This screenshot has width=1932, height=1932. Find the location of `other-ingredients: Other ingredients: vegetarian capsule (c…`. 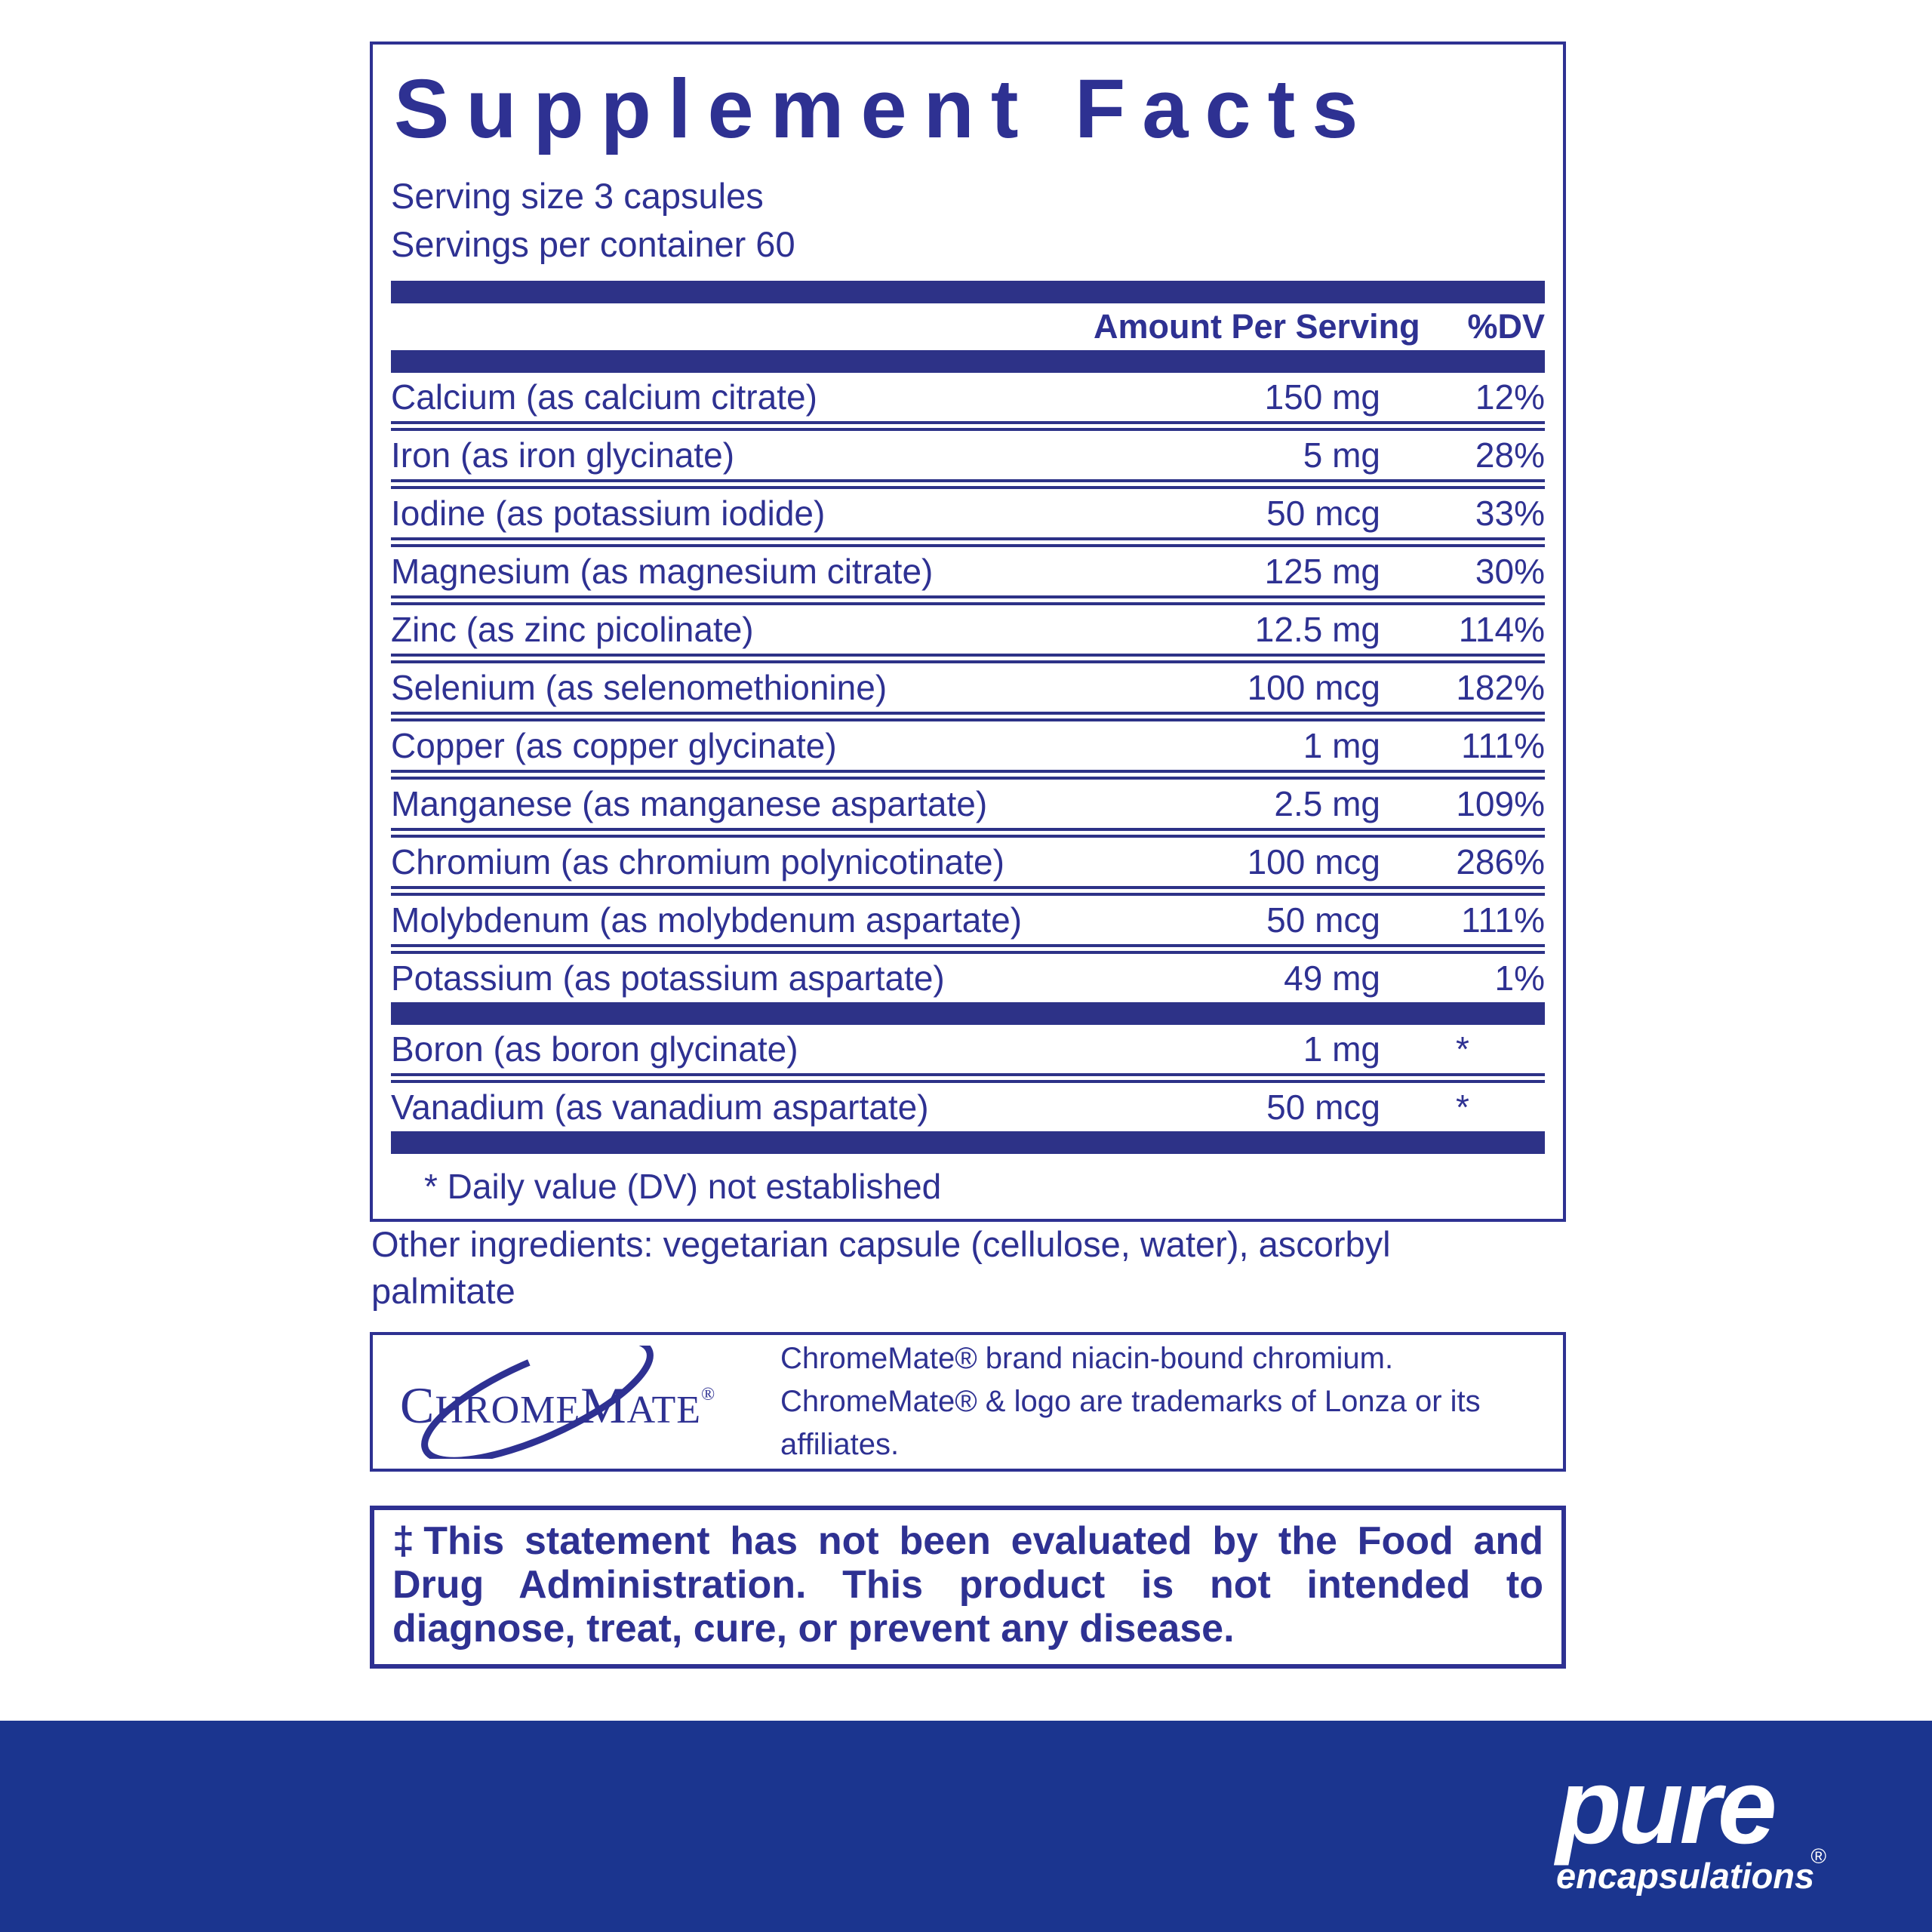

other-ingredients: Other ingredients: vegetarian capsule (c… is located at coordinates (881, 1267).